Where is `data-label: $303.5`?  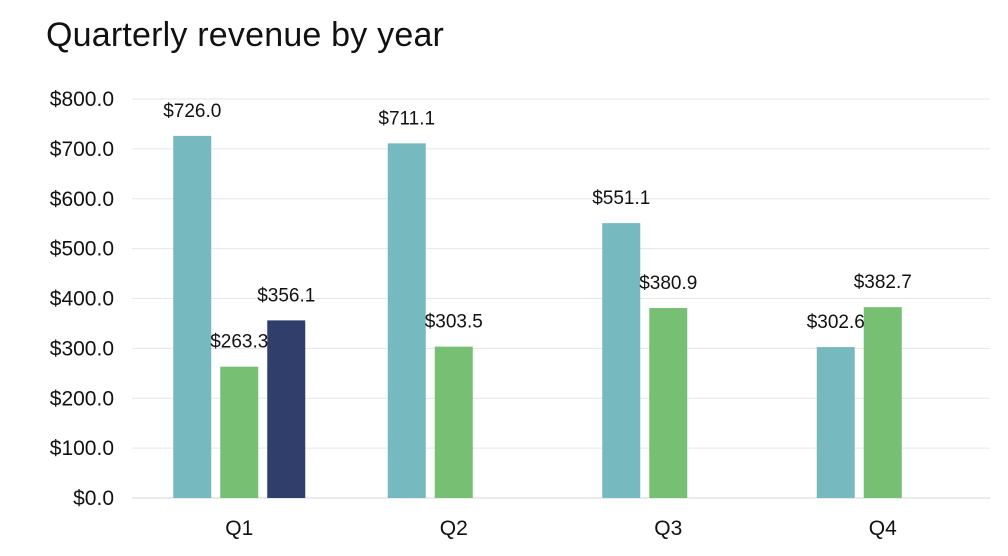 data-label: $303.5 is located at coordinates (454, 322).